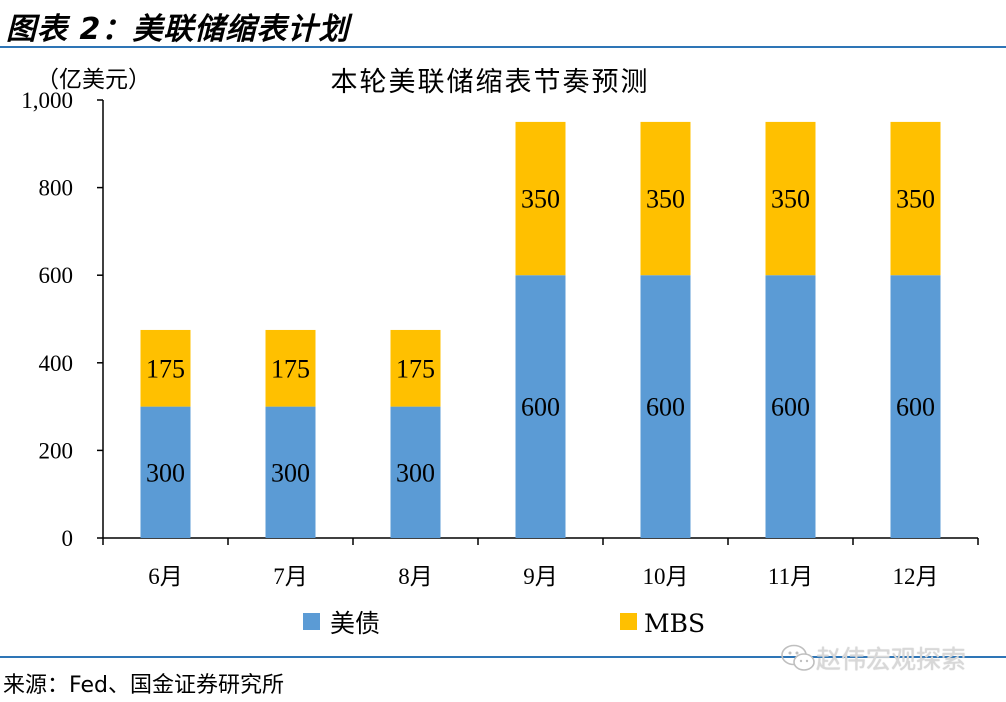 Image resolution: width=1006 pixels, height=702 pixels. I want to click on y-tick-label: 200, so click(56, 450).